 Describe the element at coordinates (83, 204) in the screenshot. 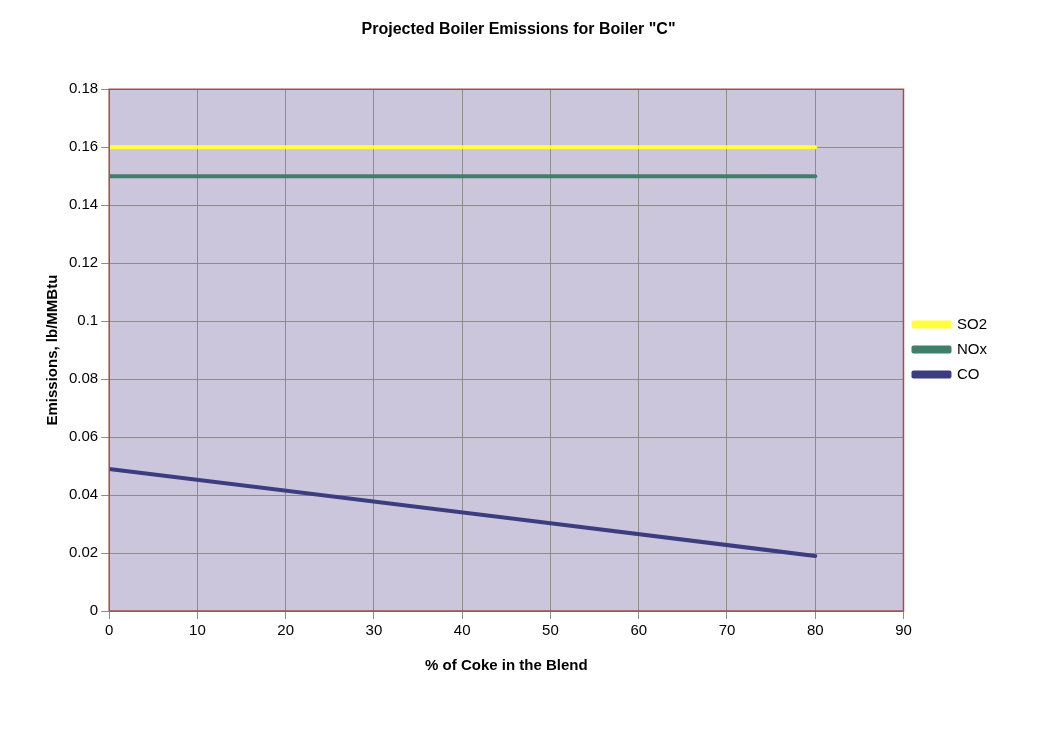

I see `y-tick-label: 0.14` at that location.